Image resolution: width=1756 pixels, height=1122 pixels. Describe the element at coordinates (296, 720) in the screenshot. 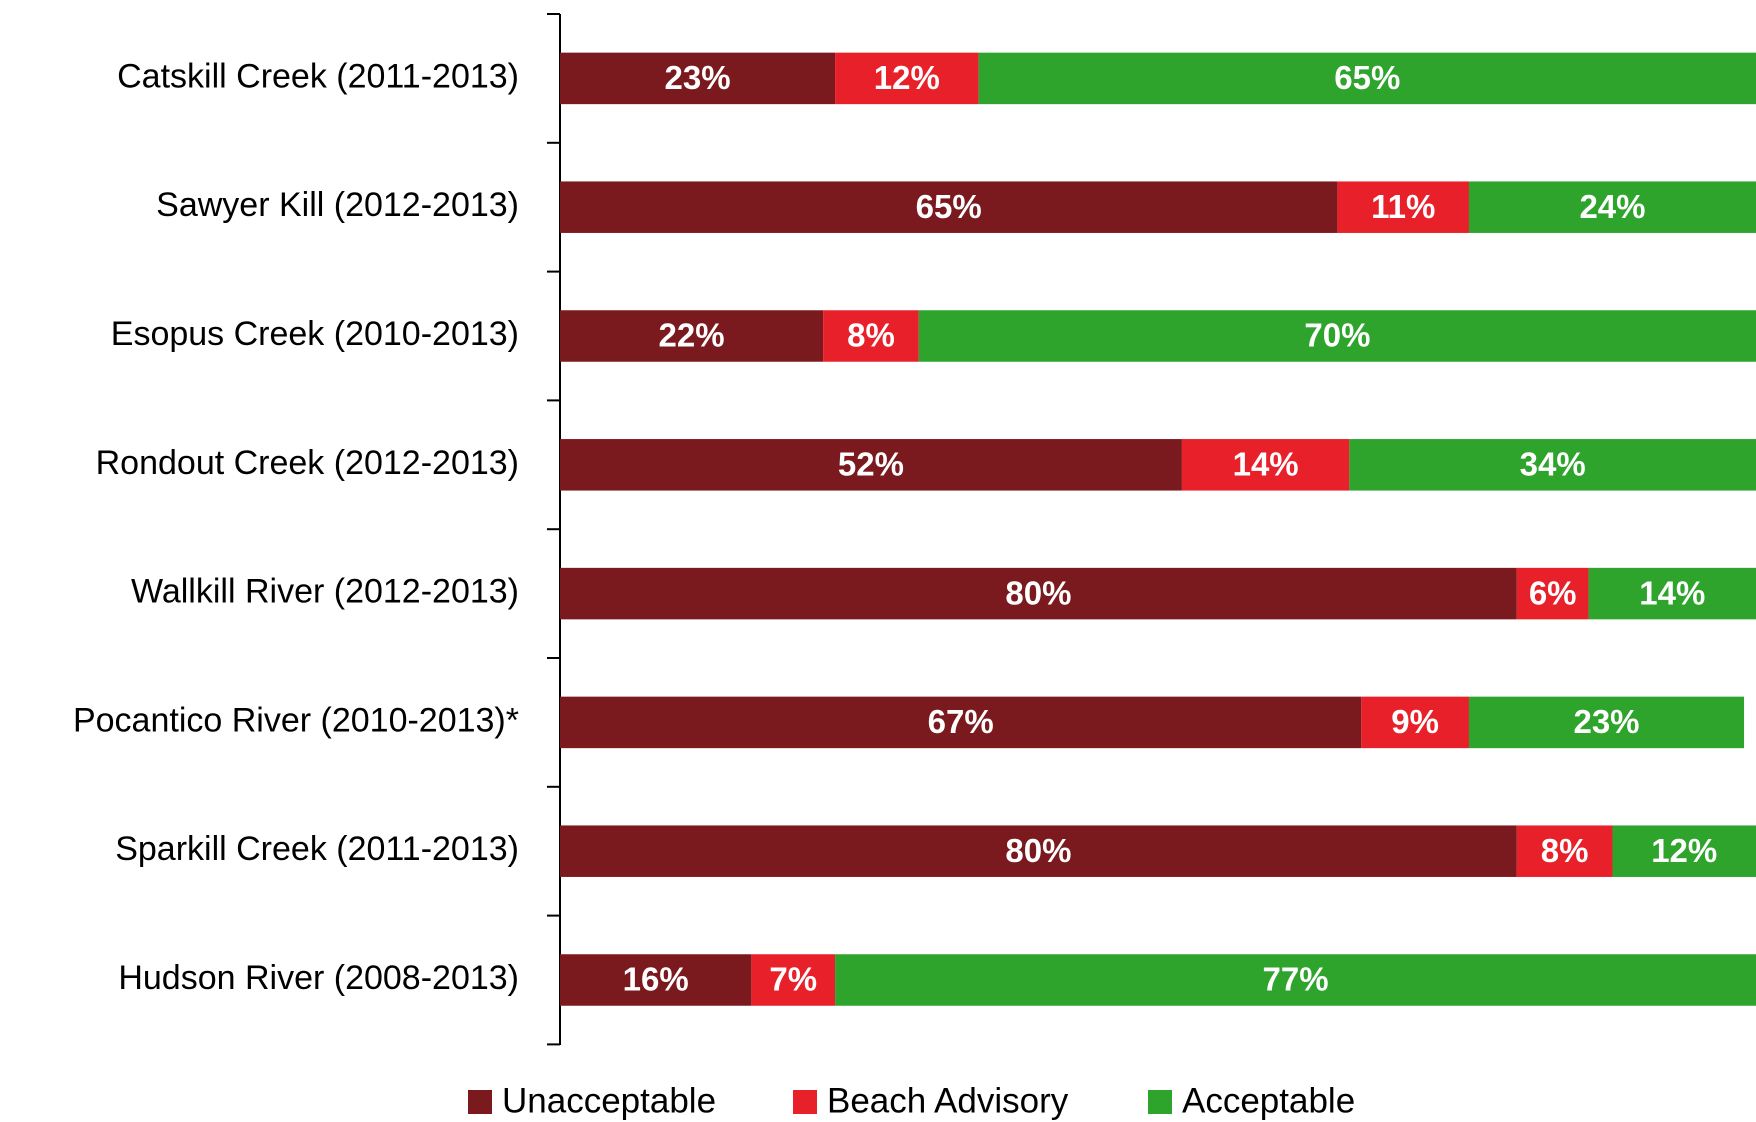

I see `category-label: Pocantico River (2010-2013)*` at that location.